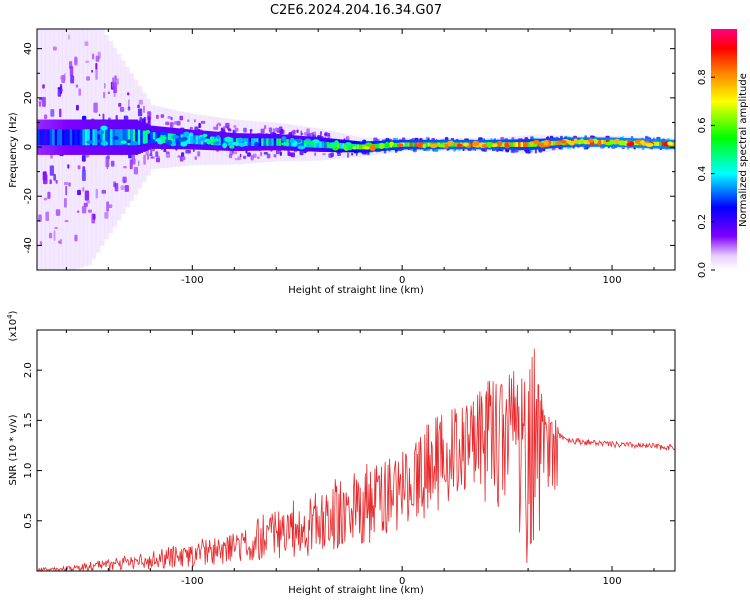 The image size is (750, 600). What do you see at coordinates (13, 449) in the screenshot?
I see `snr-y-axis-label: SNR (10 * v/v)` at bounding box center [13, 449].